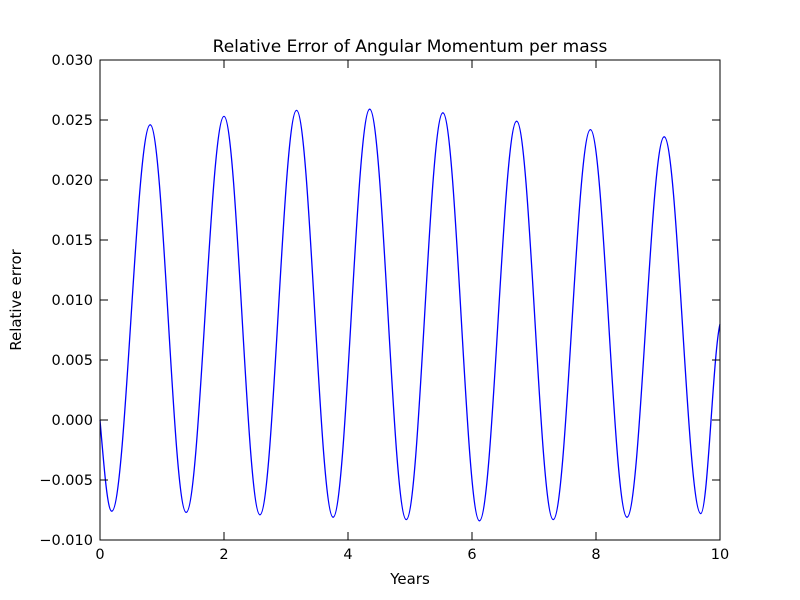 This screenshot has width=800, height=600. Describe the element at coordinates (595, 555) in the screenshot. I see `x-tick-label: 8` at that location.